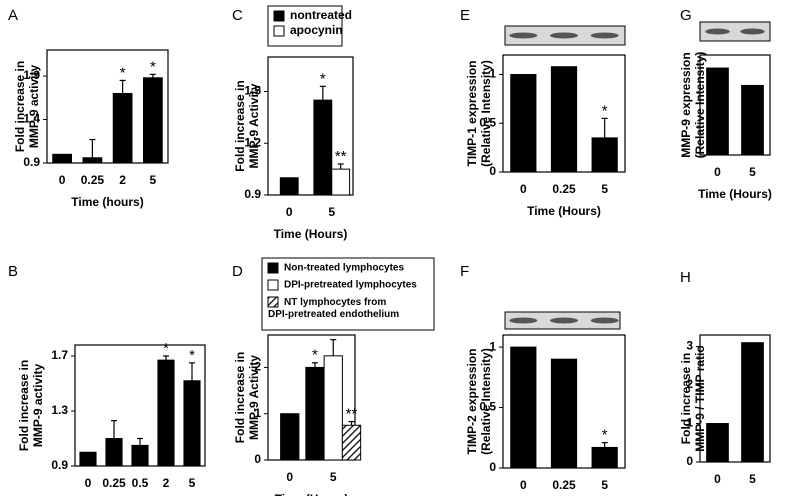 The height and width of the screenshot is (496, 800). I want to click on x-tick-label: 0.5, so click(140, 483).